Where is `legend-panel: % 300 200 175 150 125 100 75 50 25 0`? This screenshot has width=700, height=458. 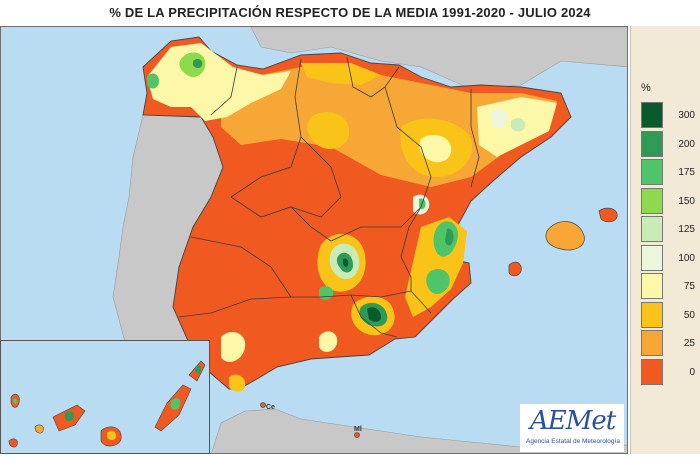
legend-panel: % 300 200 175 150 125 100 75 50 25 0 is located at coordinates (665, 240).